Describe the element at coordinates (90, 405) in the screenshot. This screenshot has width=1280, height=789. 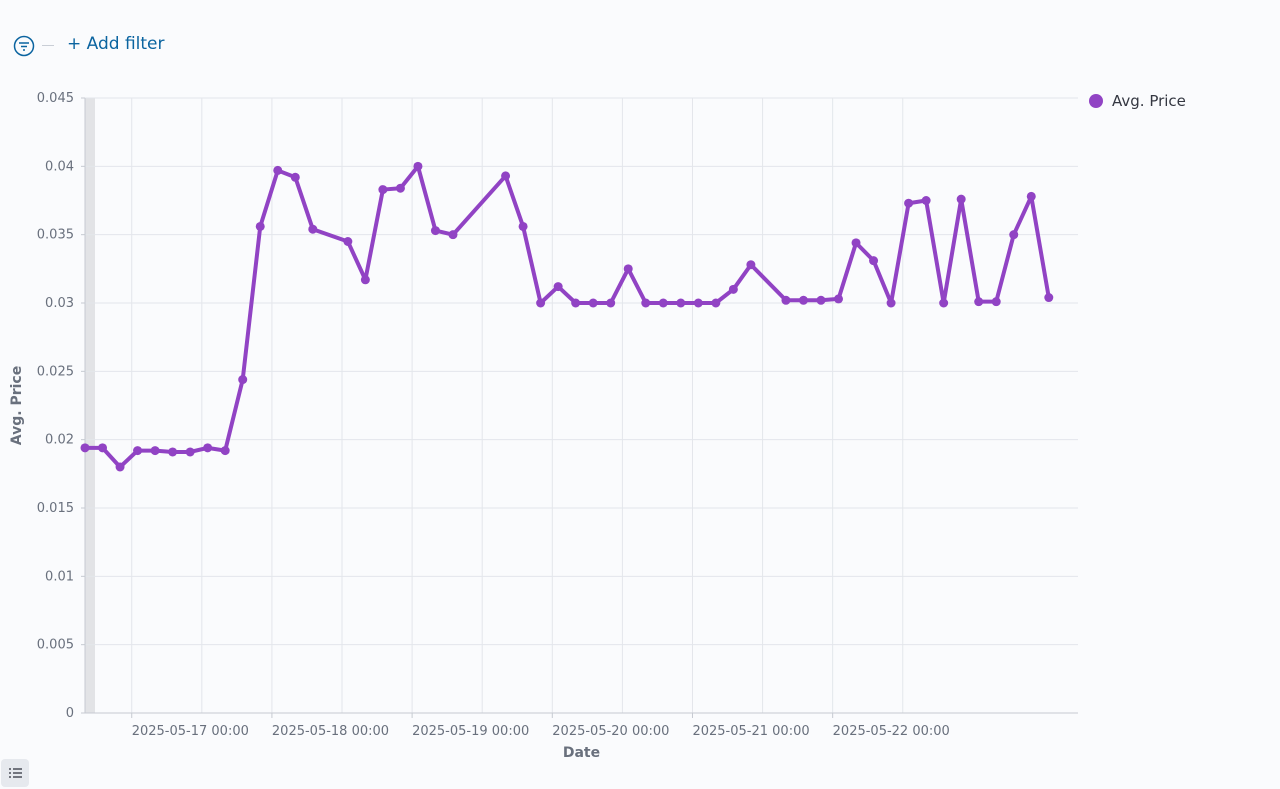
I see `brush-band` at that location.